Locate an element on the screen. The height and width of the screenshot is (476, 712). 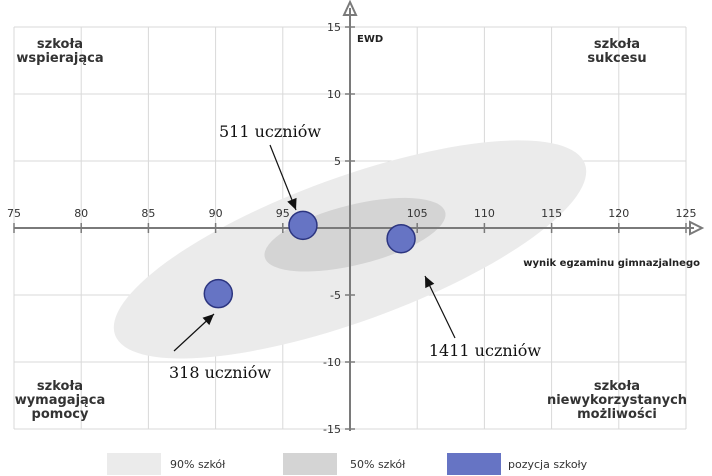
quadrant-label-line: sukcesu is located at coordinates (616, 58).